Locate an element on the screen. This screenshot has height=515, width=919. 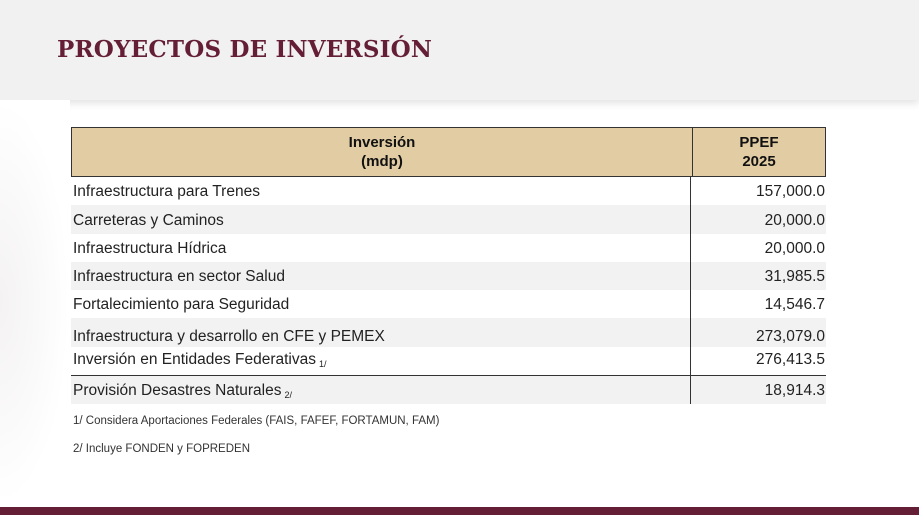
background-ornament is located at coordinates (35, 302).